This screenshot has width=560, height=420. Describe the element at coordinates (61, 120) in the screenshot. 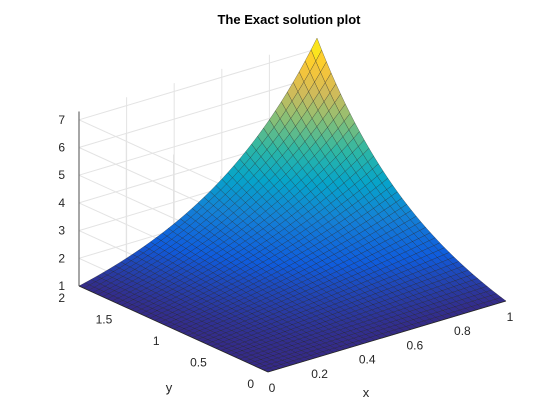

I see `z-tick-label: 7` at that location.